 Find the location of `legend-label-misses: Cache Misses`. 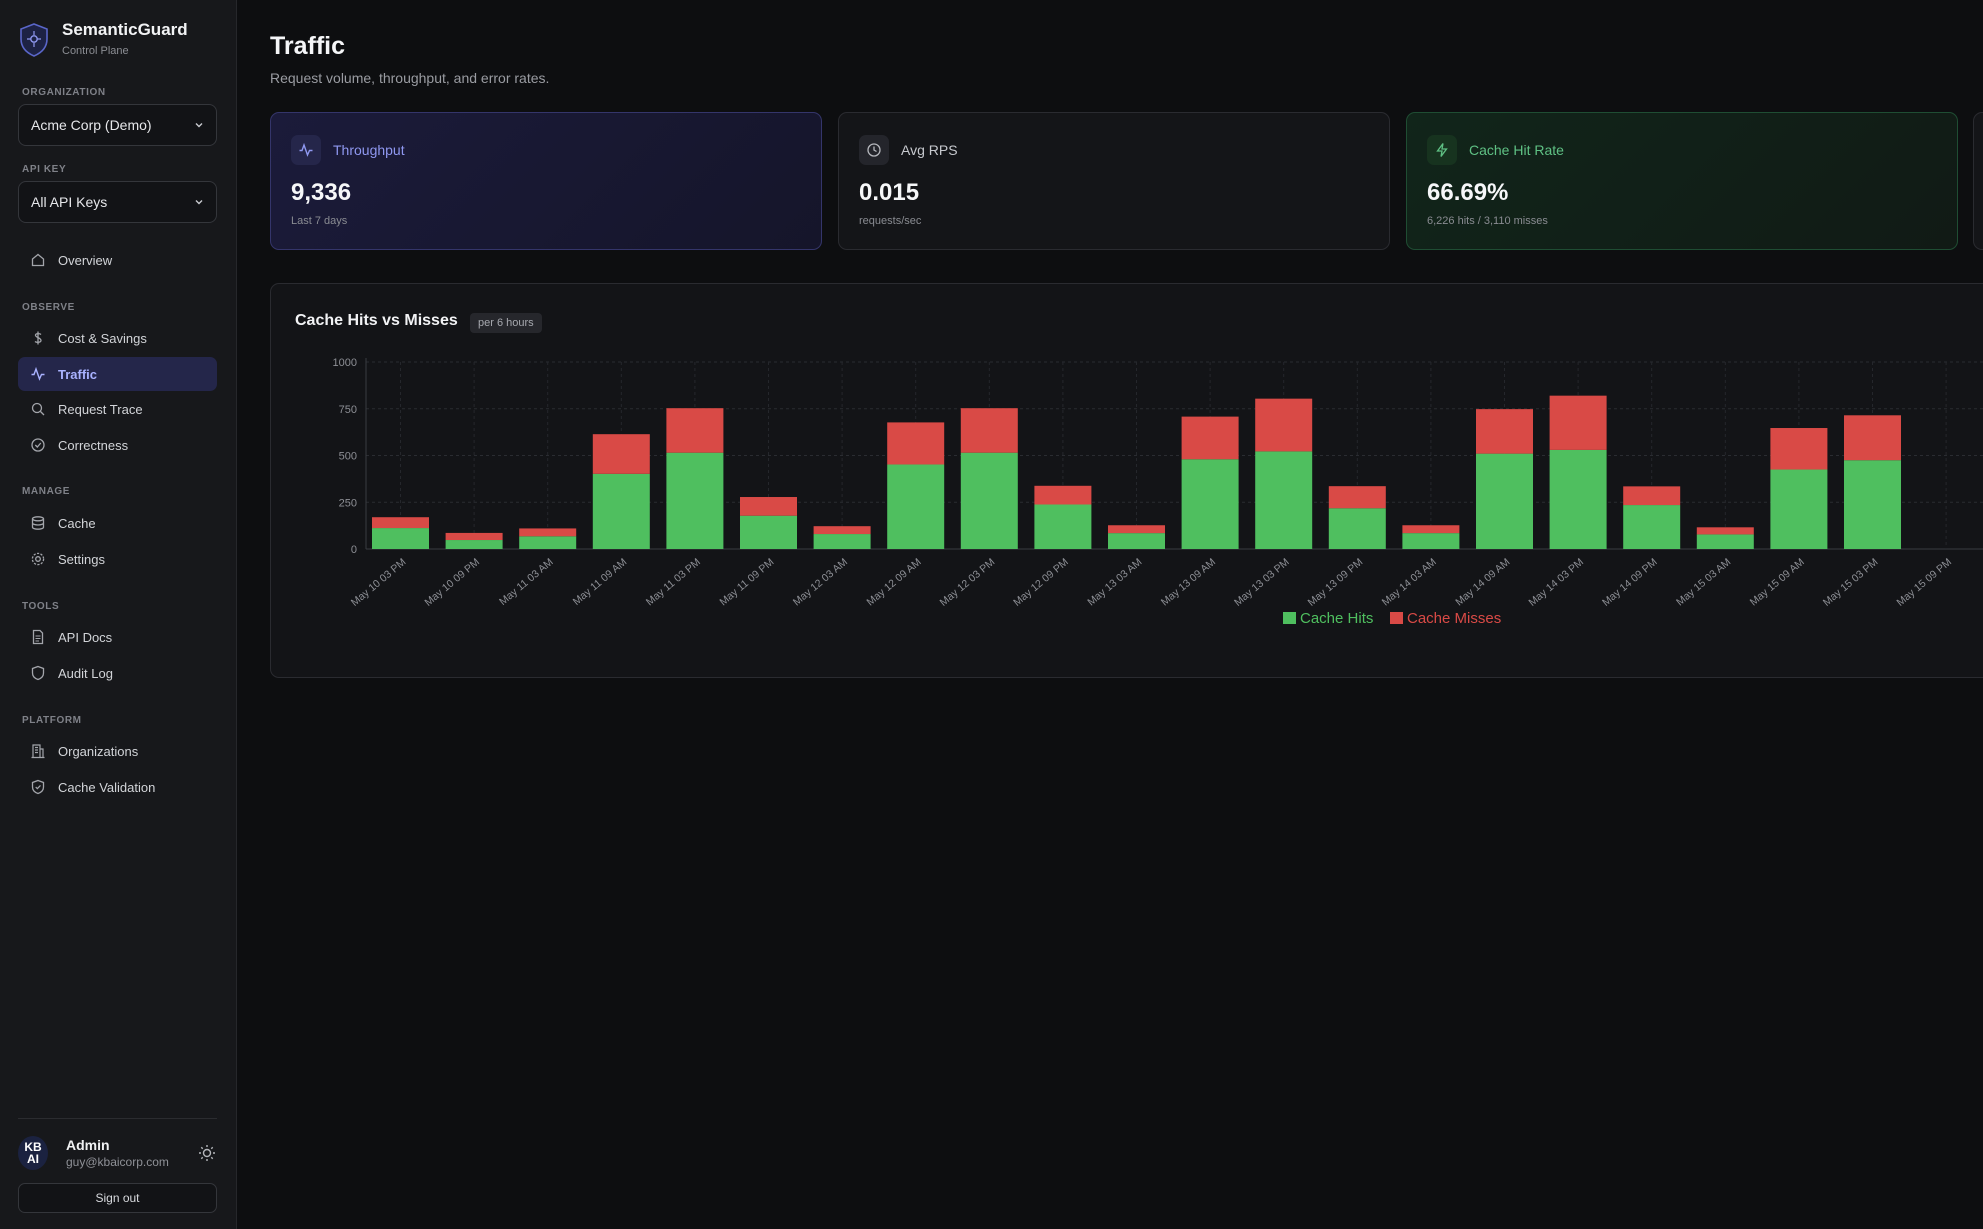

legend-label-misses: Cache Misses is located at coordinates (1454, 618).